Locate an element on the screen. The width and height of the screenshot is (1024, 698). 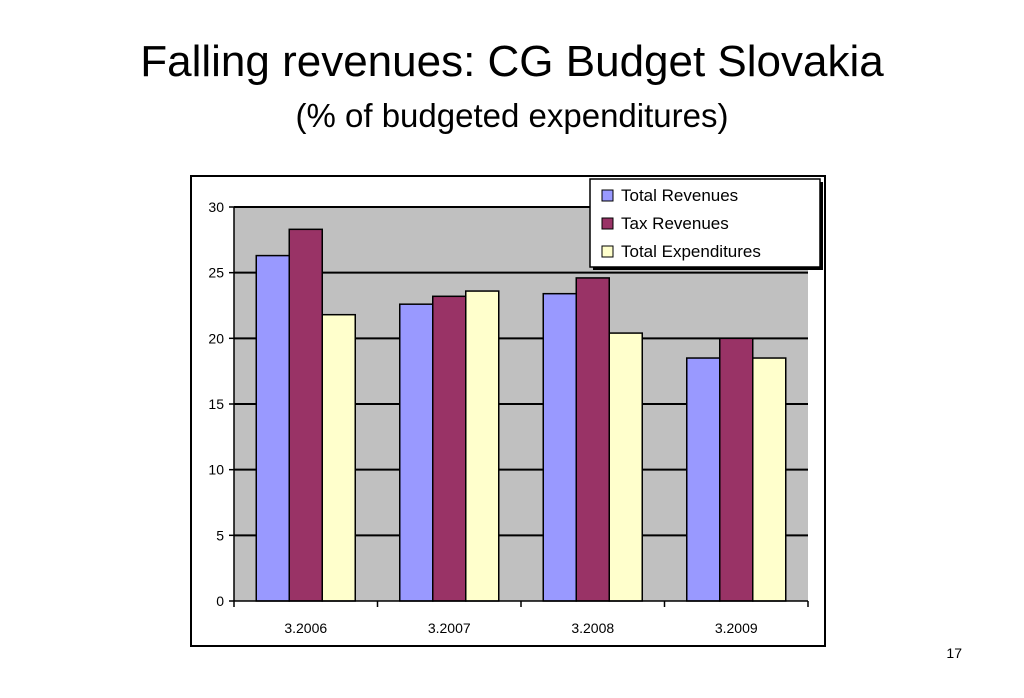
slide-title: Falling revenues: CG Budget Slovakia is located at coordinates (512, 61).